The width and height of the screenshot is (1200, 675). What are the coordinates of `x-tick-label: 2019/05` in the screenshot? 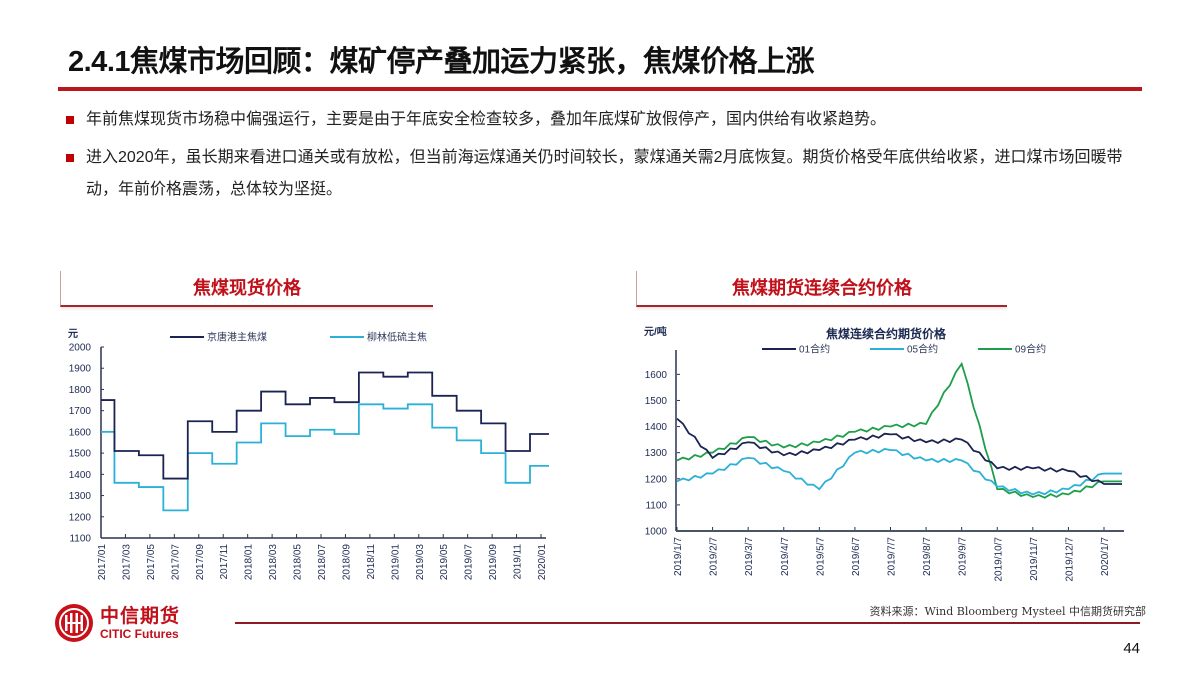 It's located at (444, 562).